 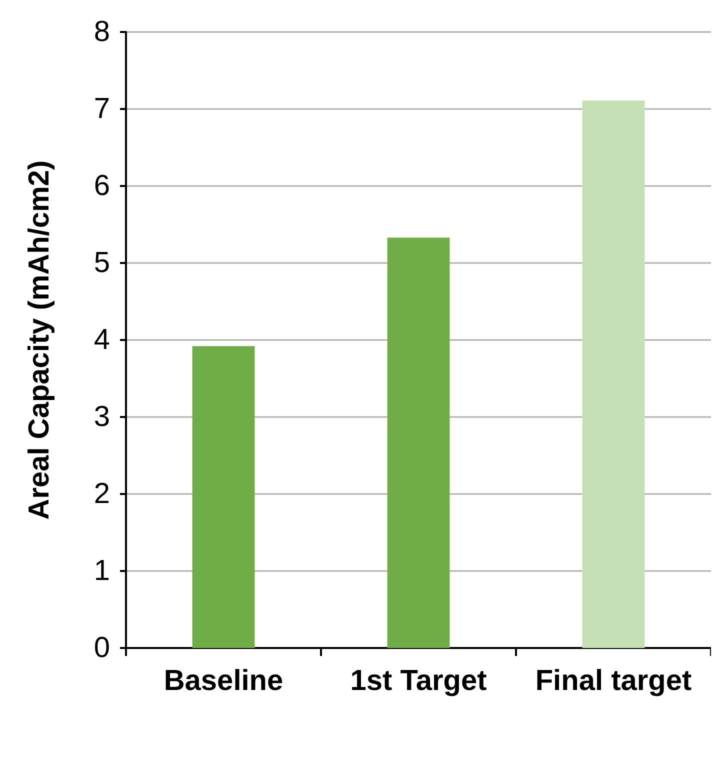 What do you see at coordinates (40, 340) in the screenshot?
I see `y-axis-title: Areal Capacity (mAh/cm2)` at bounding box center [40, 340].